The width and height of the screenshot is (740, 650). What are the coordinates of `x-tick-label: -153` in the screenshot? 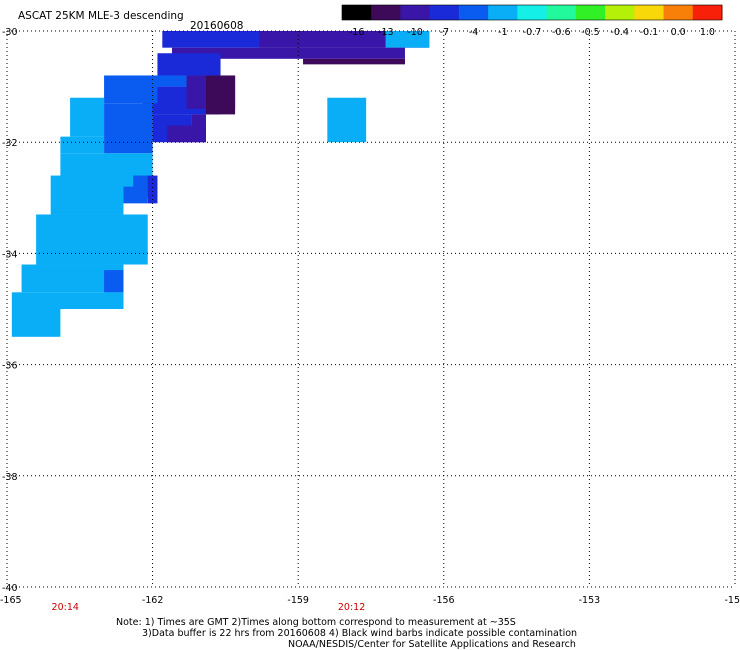 It's located at (590, 600).